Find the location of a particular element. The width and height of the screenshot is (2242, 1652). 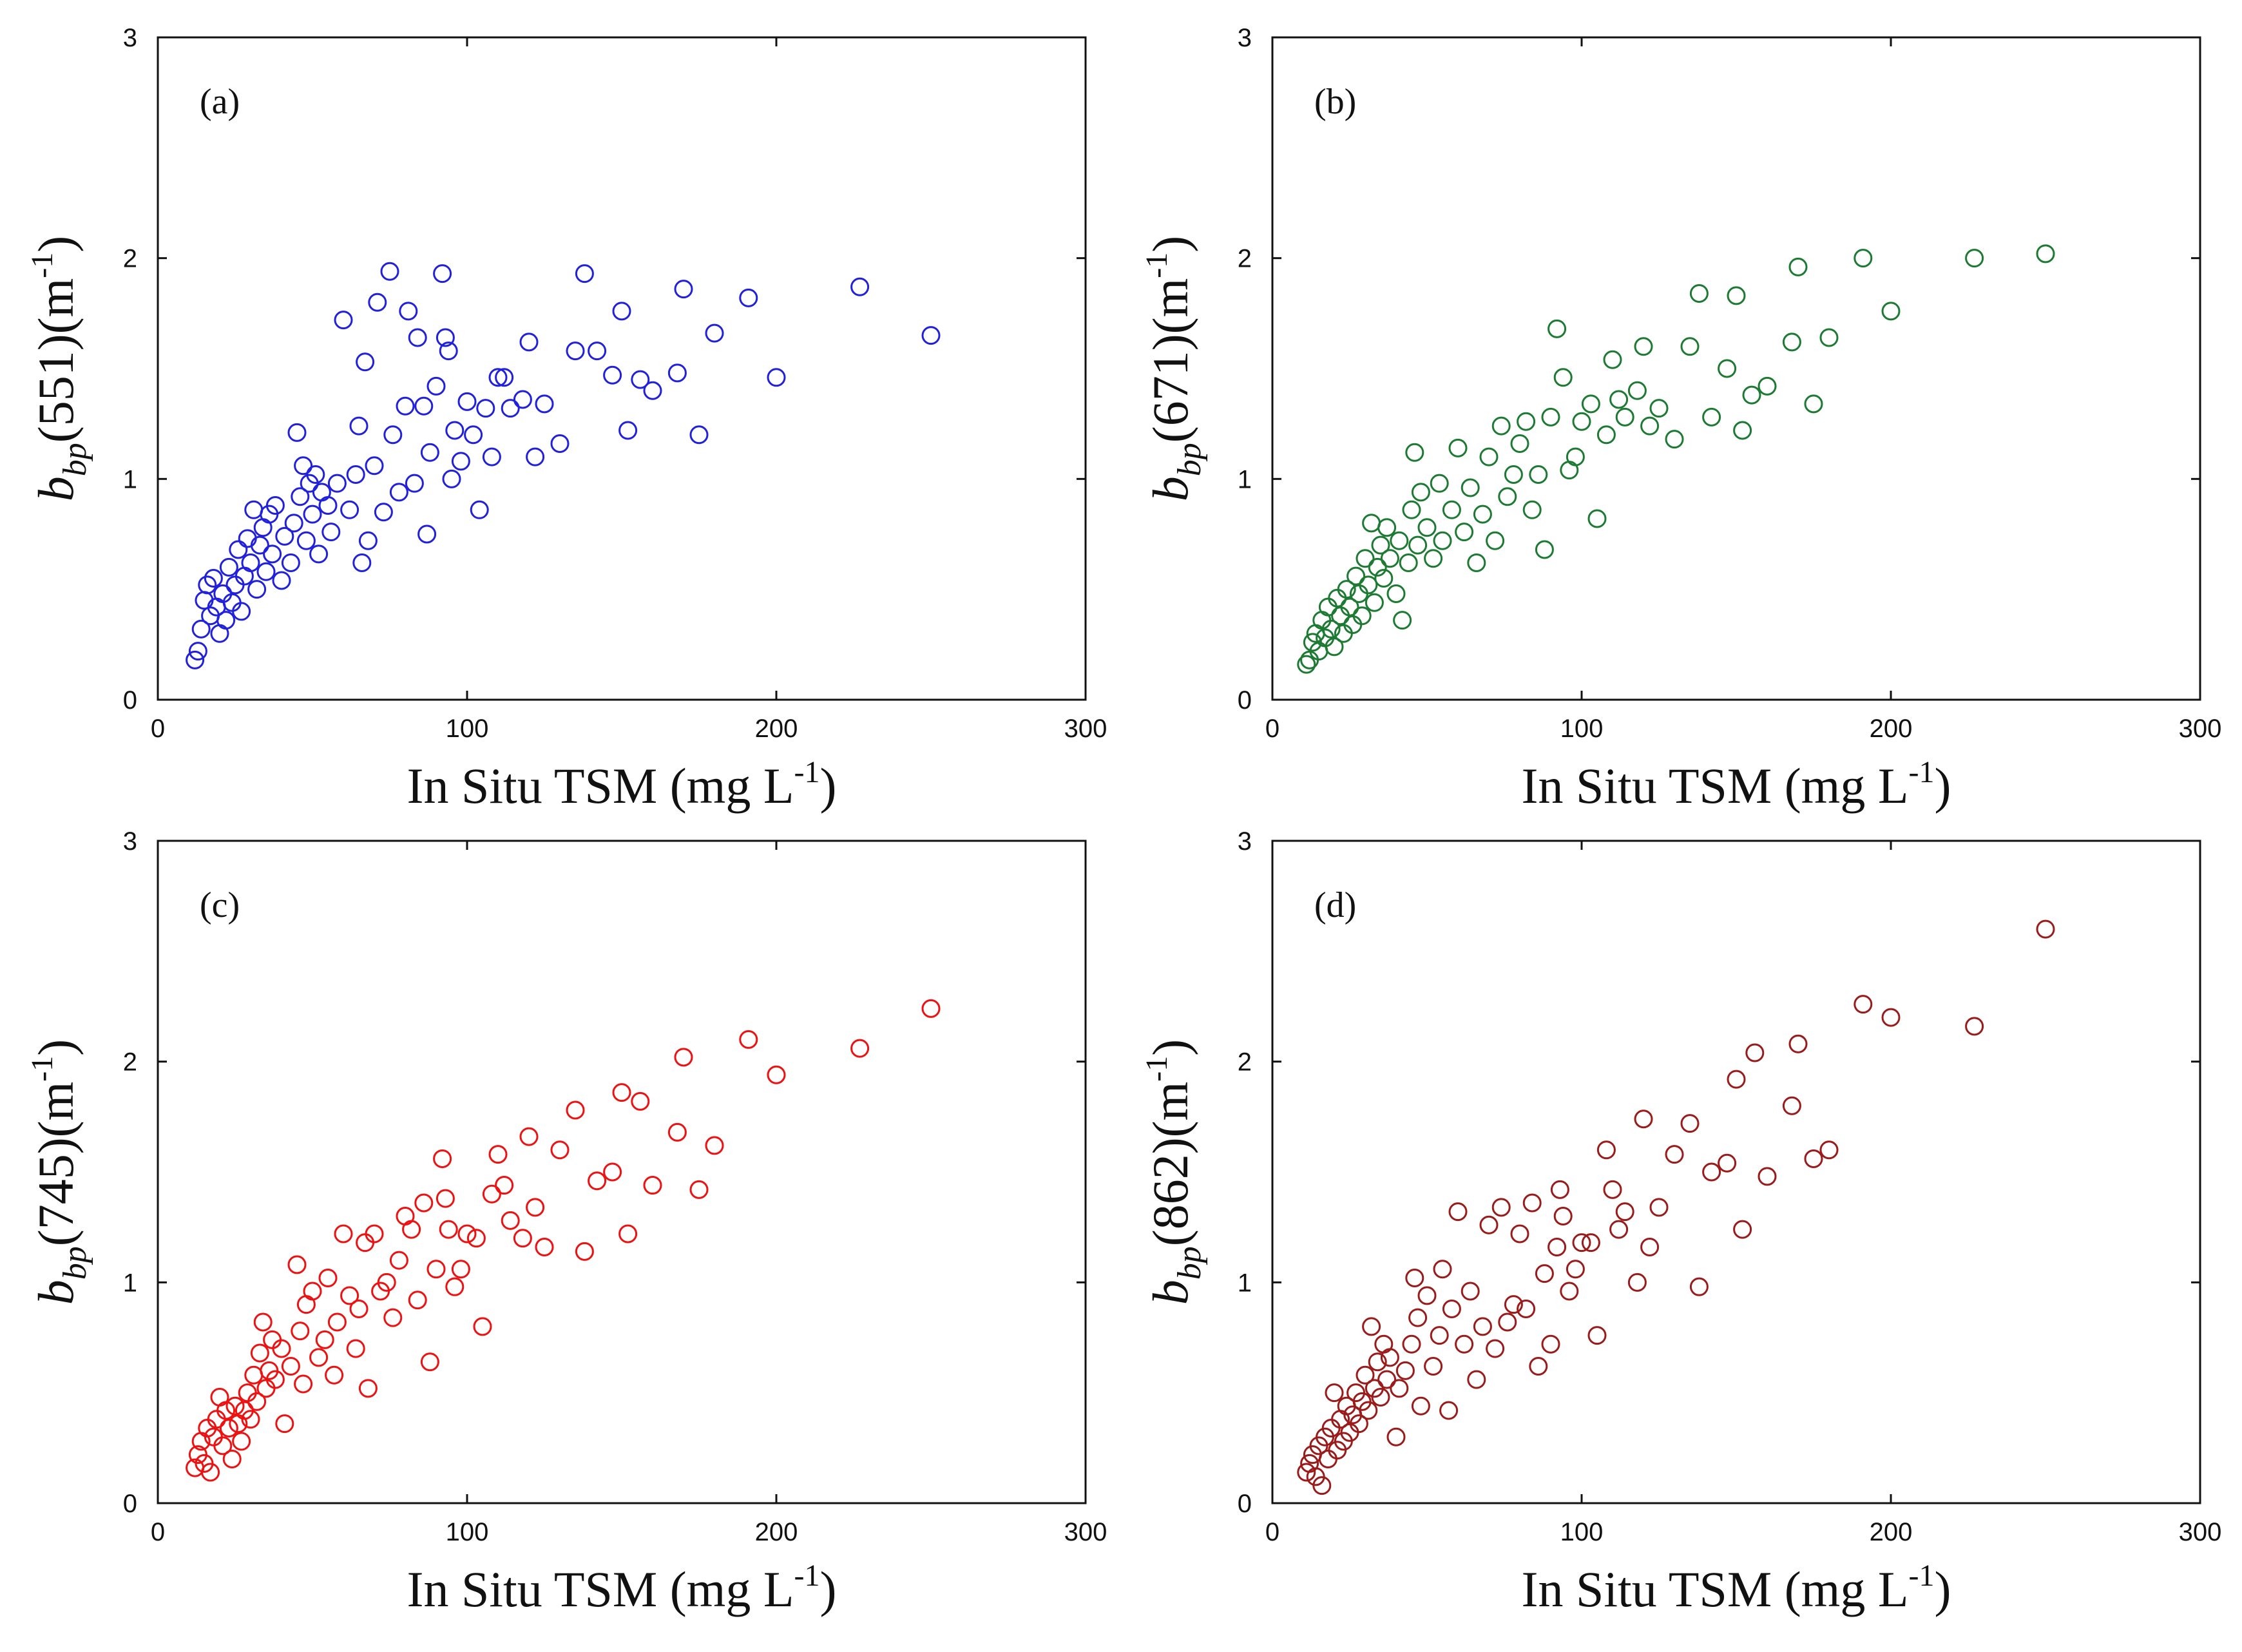

y-tick-label: 2 is located at coordinates (130, 259).